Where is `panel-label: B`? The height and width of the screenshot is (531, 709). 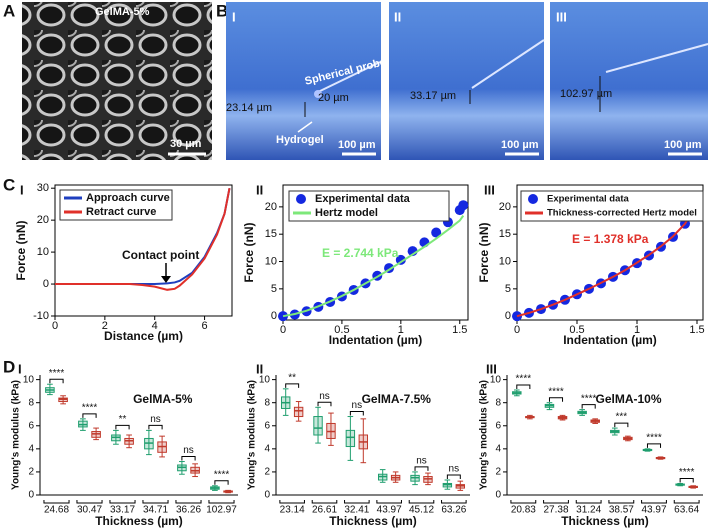
panel-label: B is located at coordinates (222, 10).